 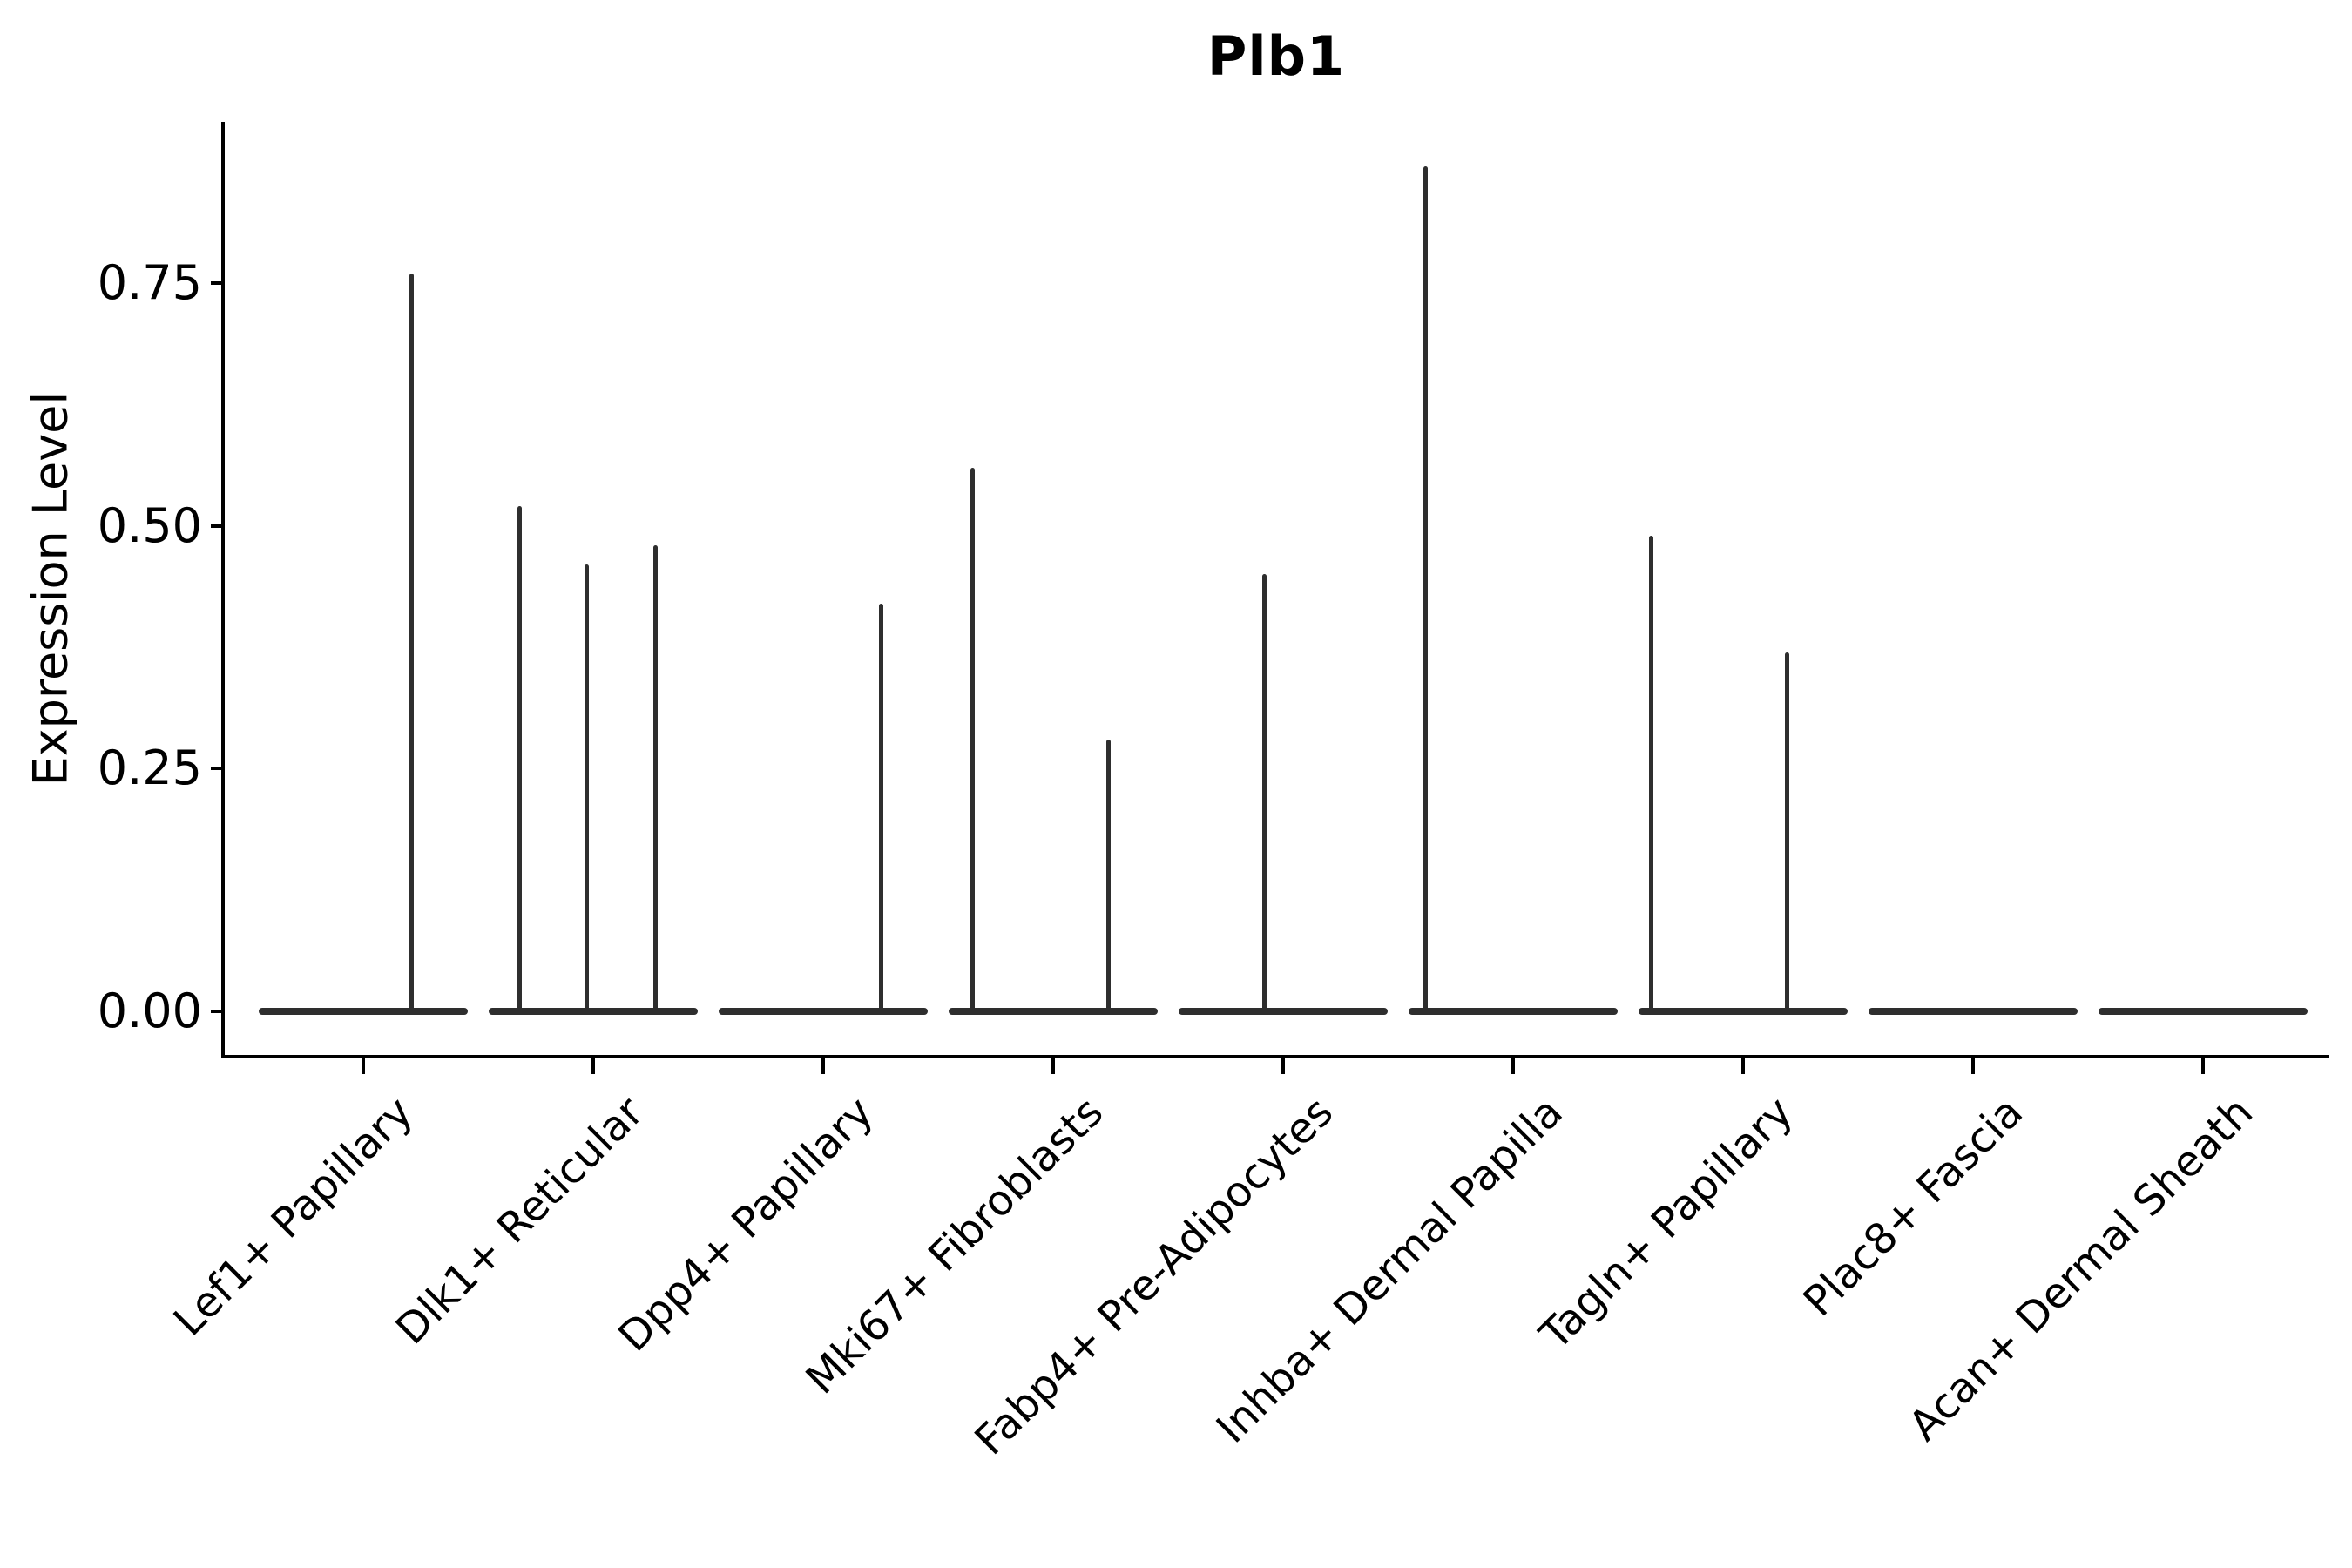 I want to click on x-tick-label: Dlk1+ Reticular, so click(x=519, y=1221).